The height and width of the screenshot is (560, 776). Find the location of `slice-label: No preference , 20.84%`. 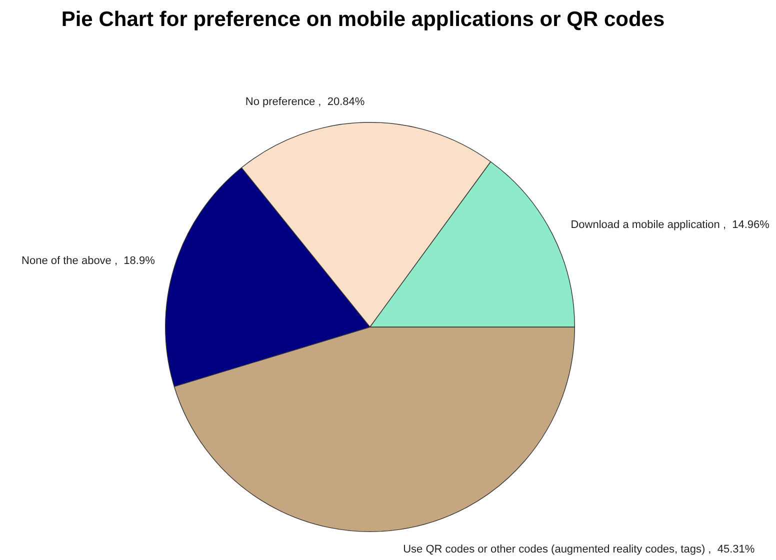

slice-label: No preference , 20.84% is located at coordinates (305, 102).